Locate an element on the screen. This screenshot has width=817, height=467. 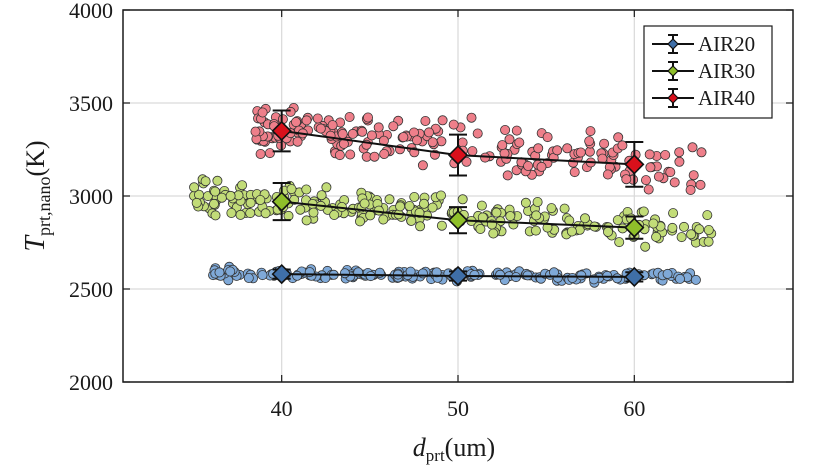
x-axis-label: dprt(um) is located at coordinates (454, 449).